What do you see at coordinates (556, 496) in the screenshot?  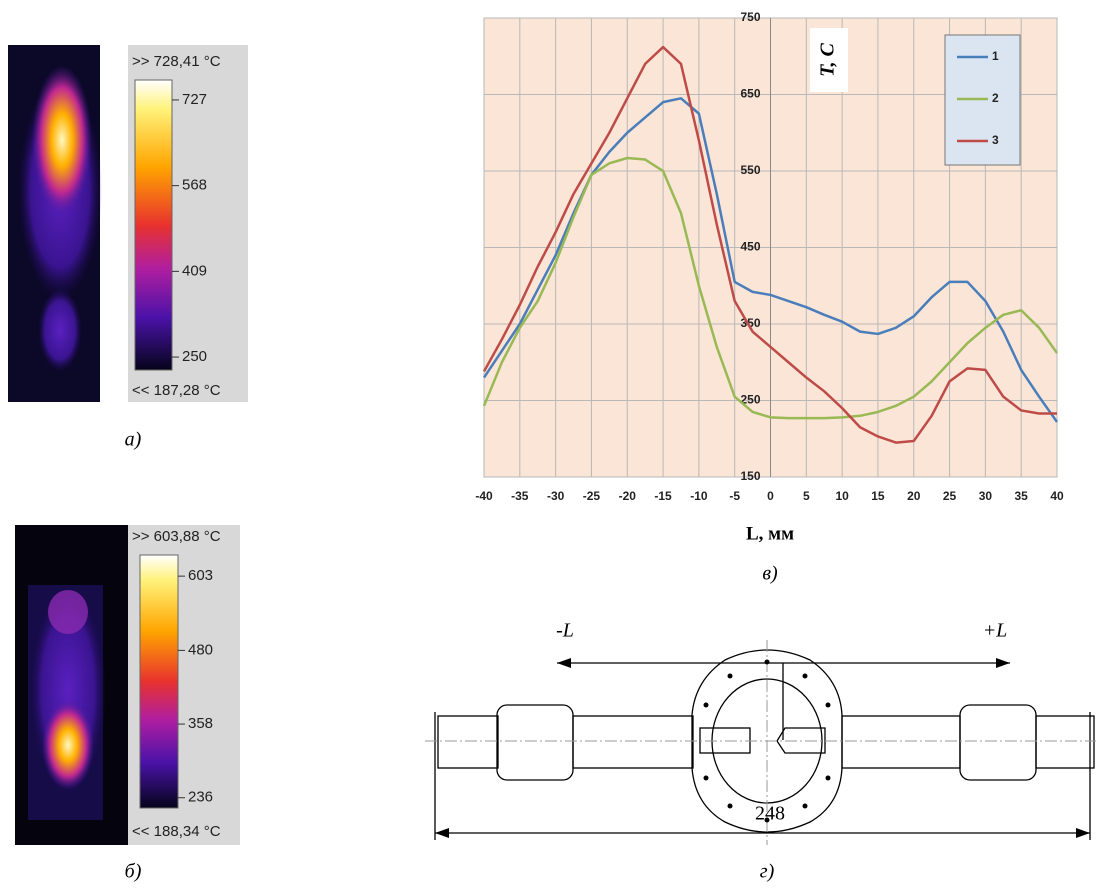 I see `x-tick-label: -30` at bounding box center [556, 496].